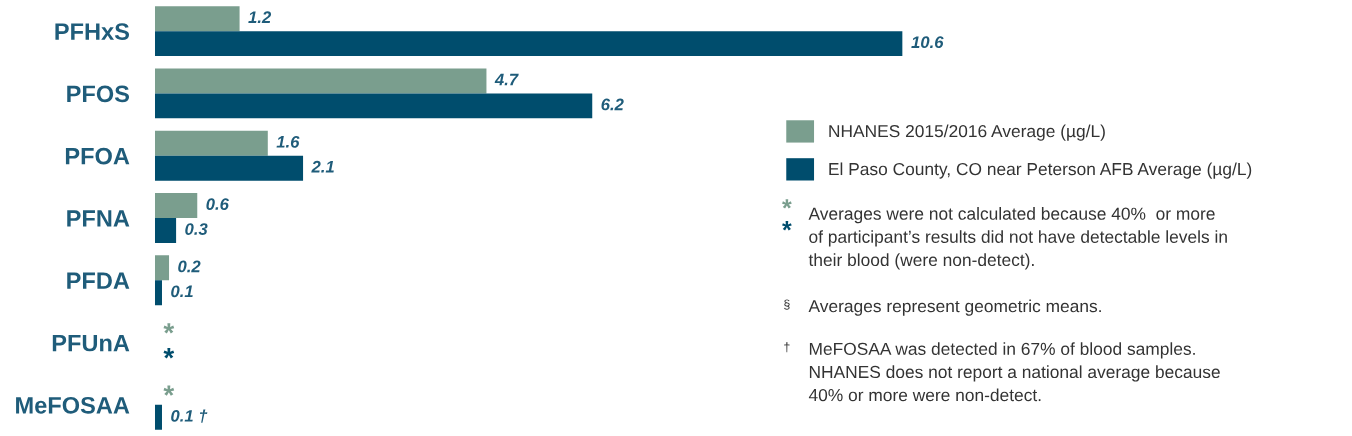  I want to click on data-label: 4.7, so click(506, 79).